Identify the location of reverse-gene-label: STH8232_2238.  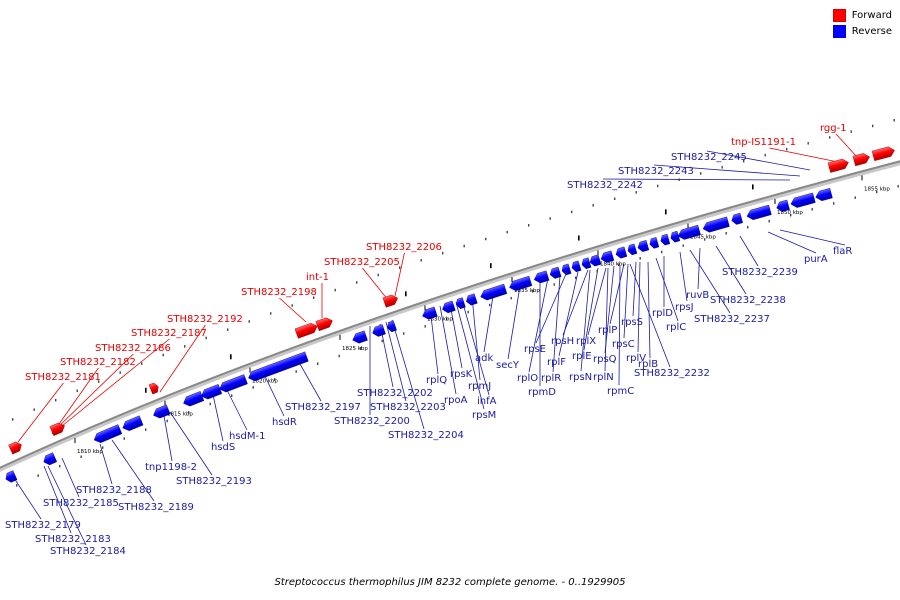
(748, 300).